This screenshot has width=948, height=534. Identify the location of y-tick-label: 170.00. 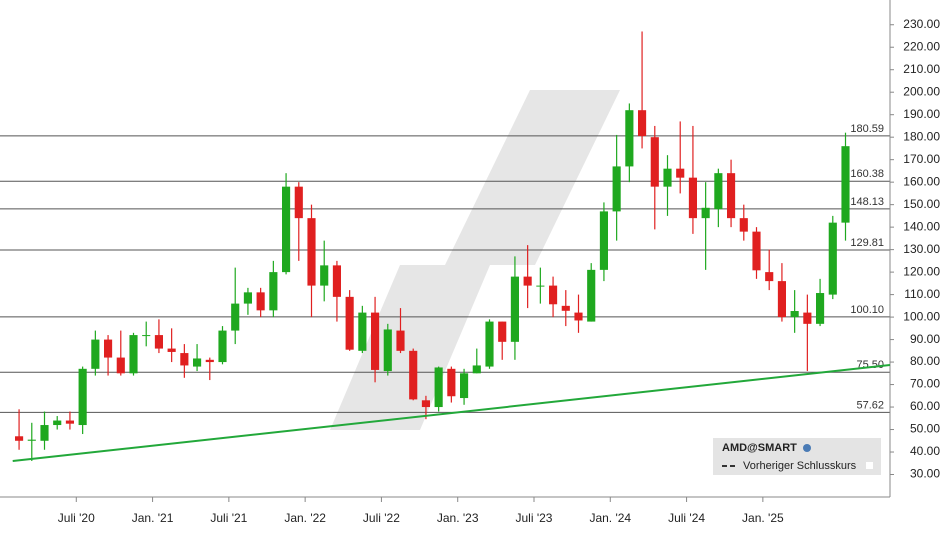
(921, 159).